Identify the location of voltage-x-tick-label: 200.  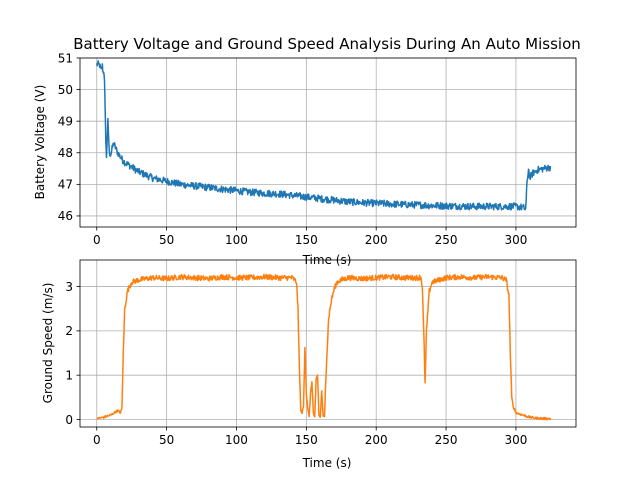
(376, 240).